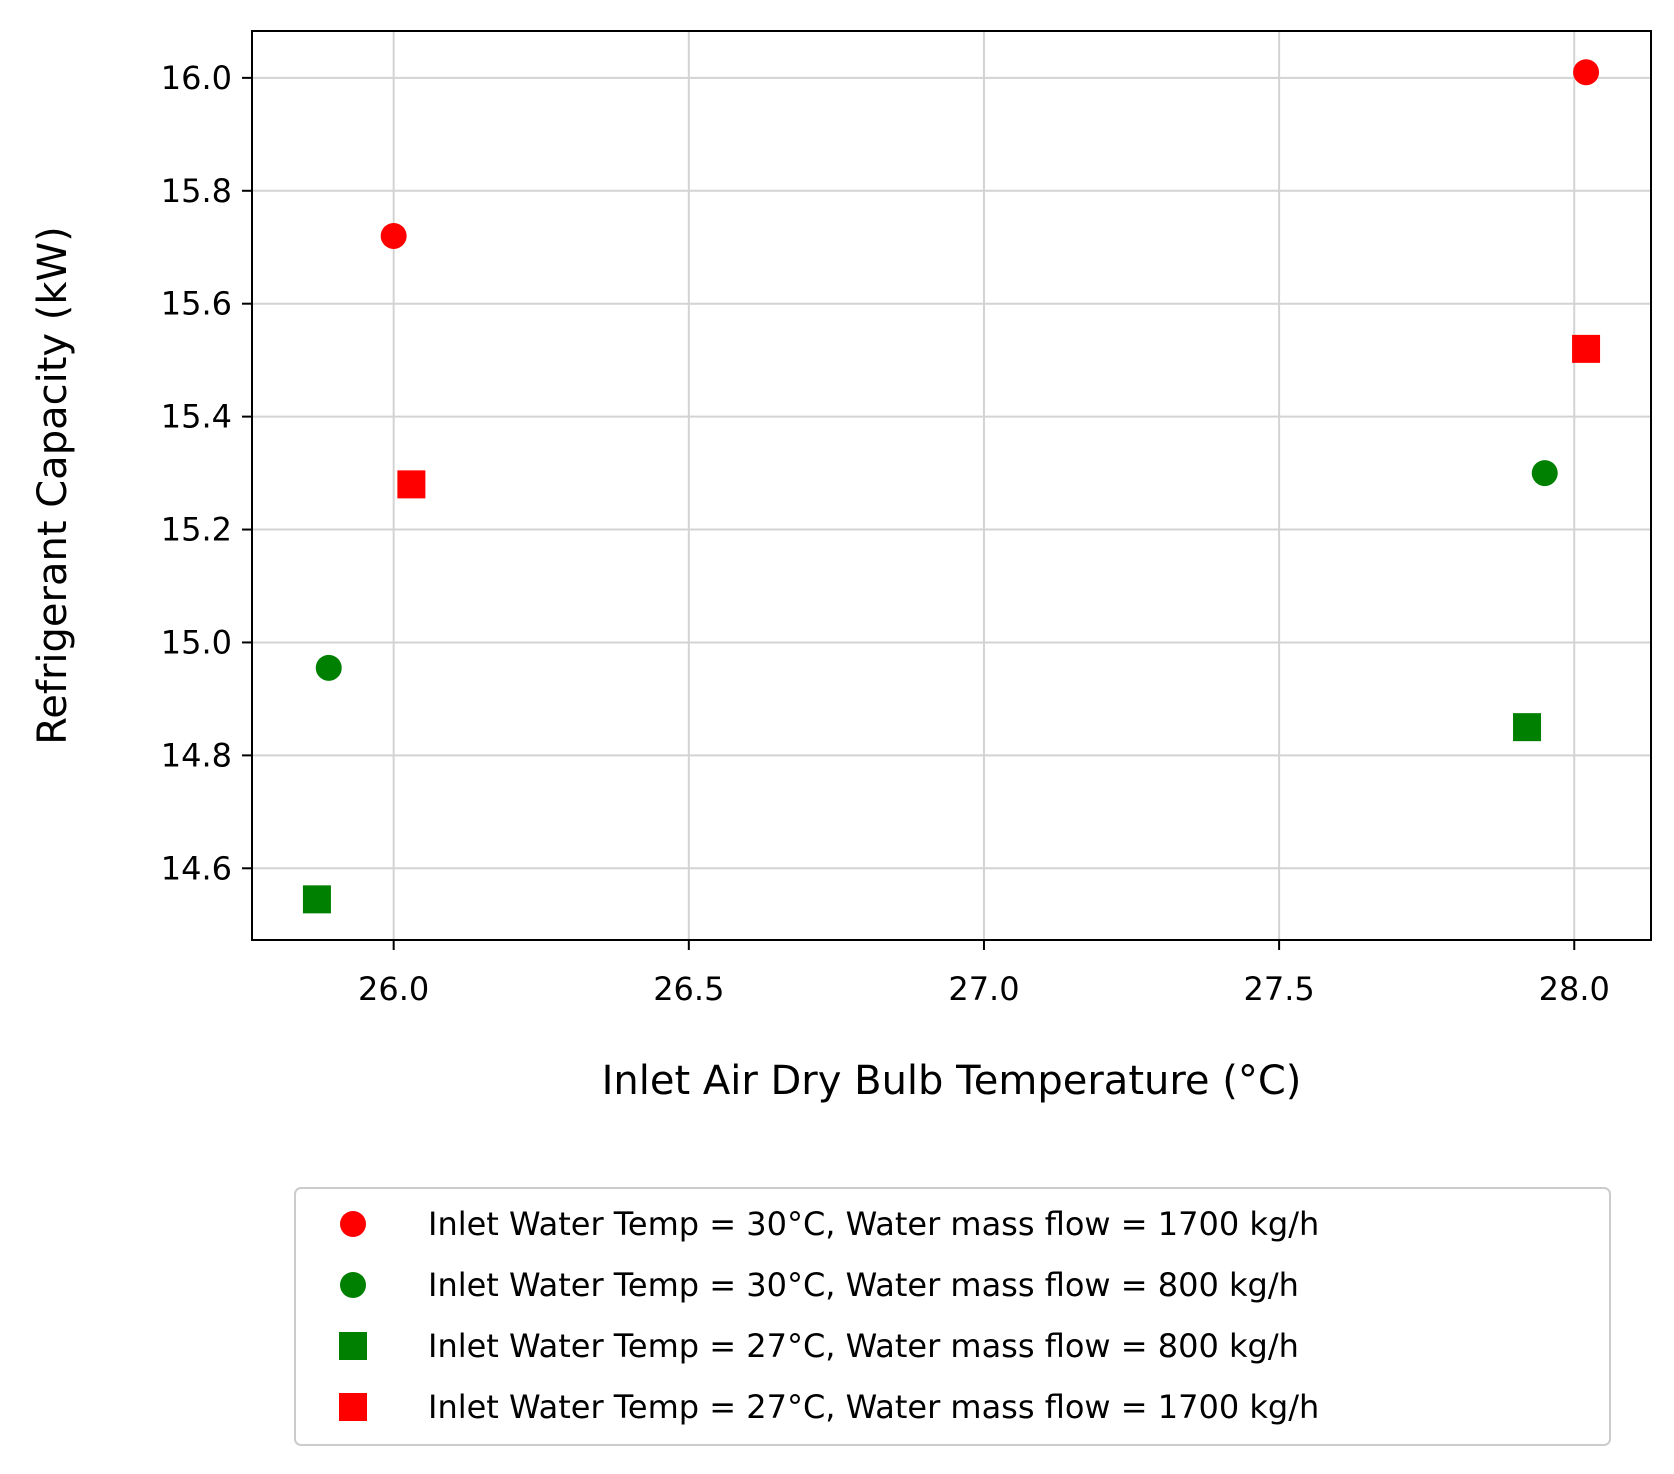  I want to click on x-tick-label: 26.0, so click(393, 989).